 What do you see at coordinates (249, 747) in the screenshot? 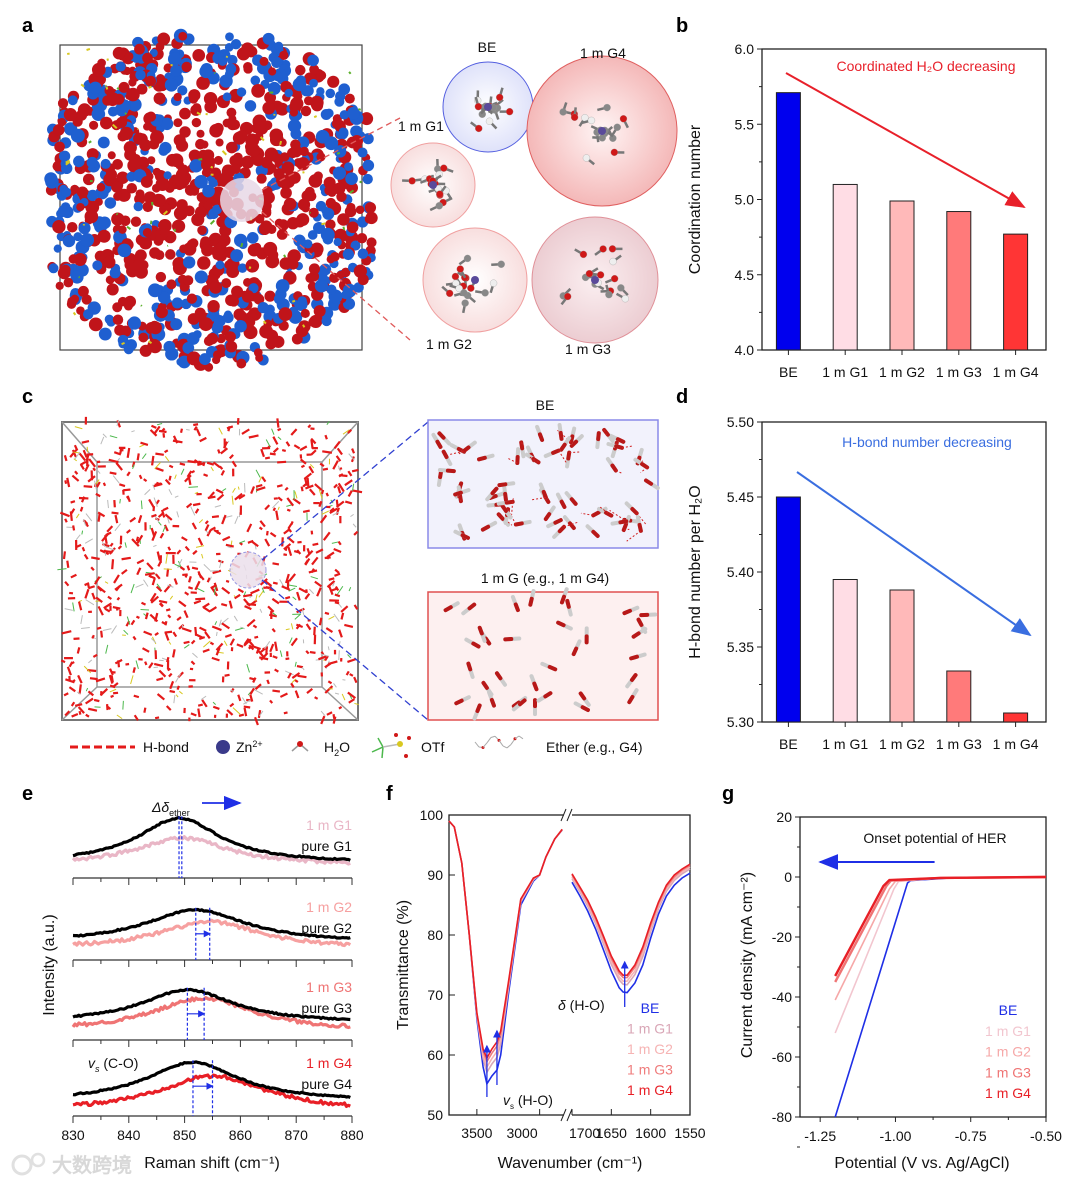
I see `legend-zn: Zn2+` at bounding box center [249, 747].